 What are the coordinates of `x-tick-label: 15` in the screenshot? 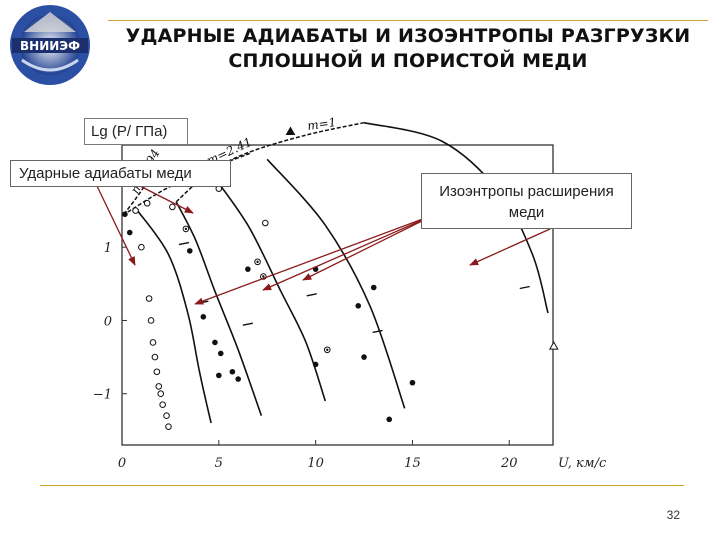 It's located at (412, 463).